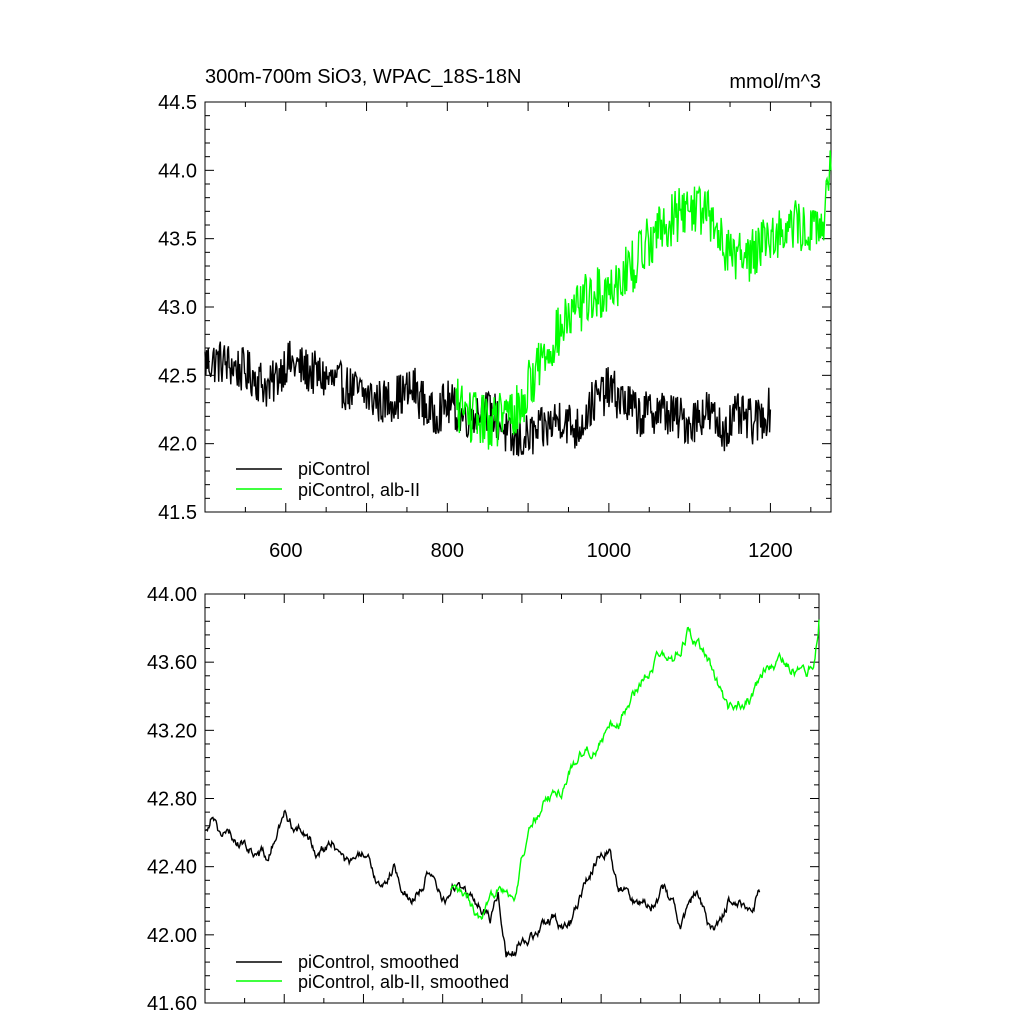 Image resolution: width=1024 pixels, height=1024 pixels. I want to click on top-legend-label-alb-ii: piControl, alb-II, so click(359, 490).